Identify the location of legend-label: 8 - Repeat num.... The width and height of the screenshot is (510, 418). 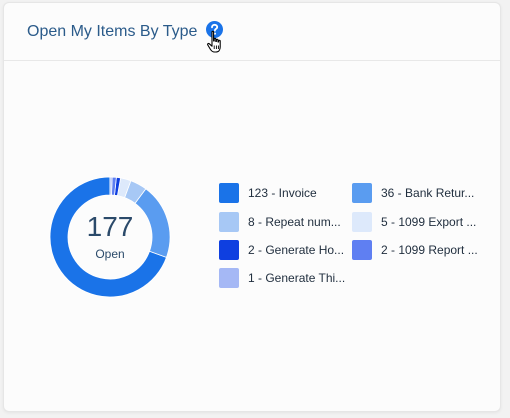
(294, 222).